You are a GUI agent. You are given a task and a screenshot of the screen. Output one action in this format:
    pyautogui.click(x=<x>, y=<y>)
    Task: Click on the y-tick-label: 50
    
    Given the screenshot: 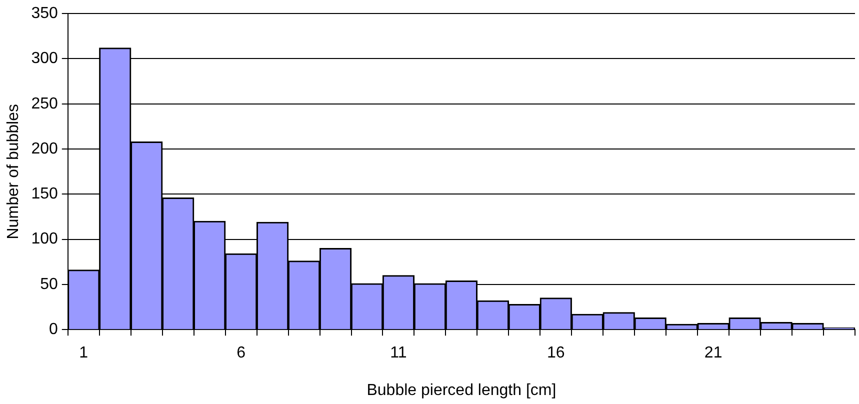 What is the action you would take?
    pyautogui.click(x=49, y=284)
    